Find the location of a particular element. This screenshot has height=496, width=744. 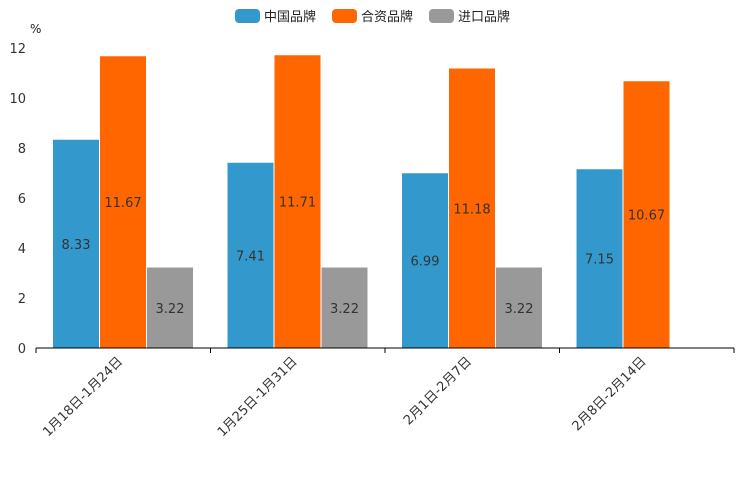

data-label: 11.18 is located at coordinates (471, 209).